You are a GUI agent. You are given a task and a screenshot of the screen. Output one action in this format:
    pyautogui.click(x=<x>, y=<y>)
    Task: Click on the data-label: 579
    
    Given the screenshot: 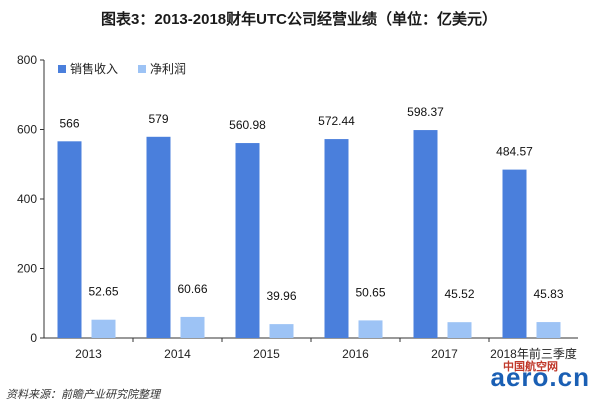 What is the action you would take?
    pyautogui.click(x=158, y=119)
    